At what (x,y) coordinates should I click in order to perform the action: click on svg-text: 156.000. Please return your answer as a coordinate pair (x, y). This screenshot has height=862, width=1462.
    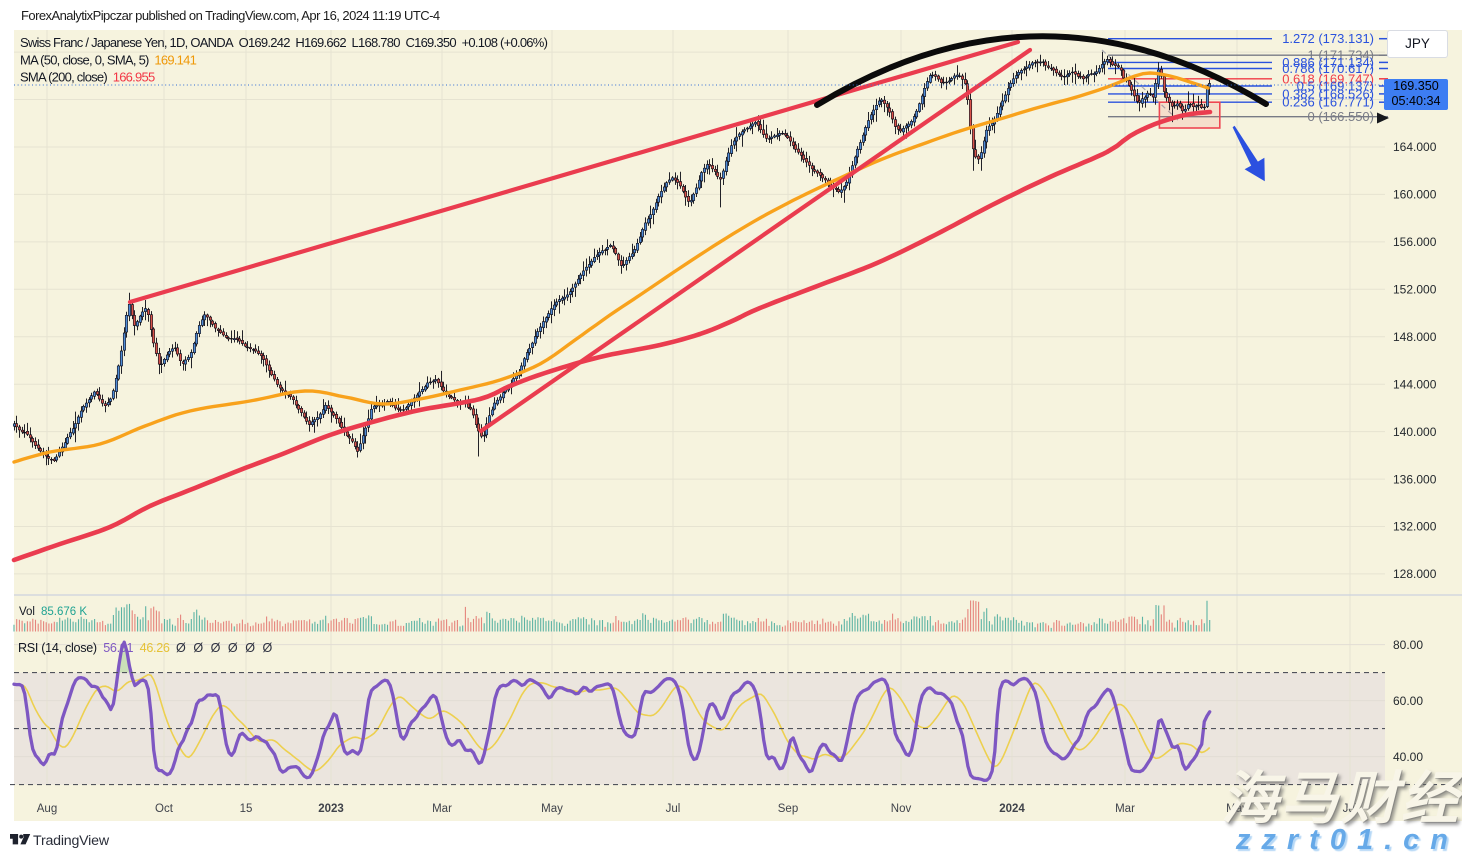
    Looking at the image, I should click on (1415, 242).